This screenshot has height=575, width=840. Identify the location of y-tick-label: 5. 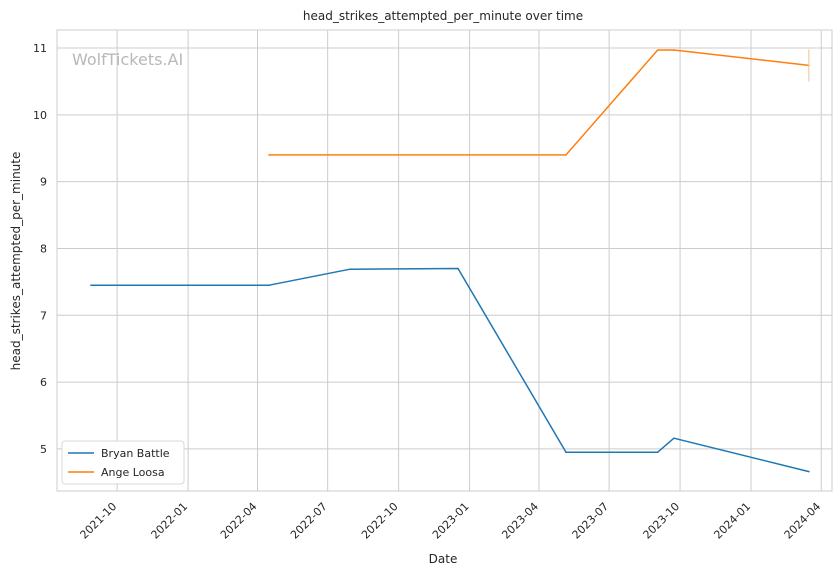
(43, 449).